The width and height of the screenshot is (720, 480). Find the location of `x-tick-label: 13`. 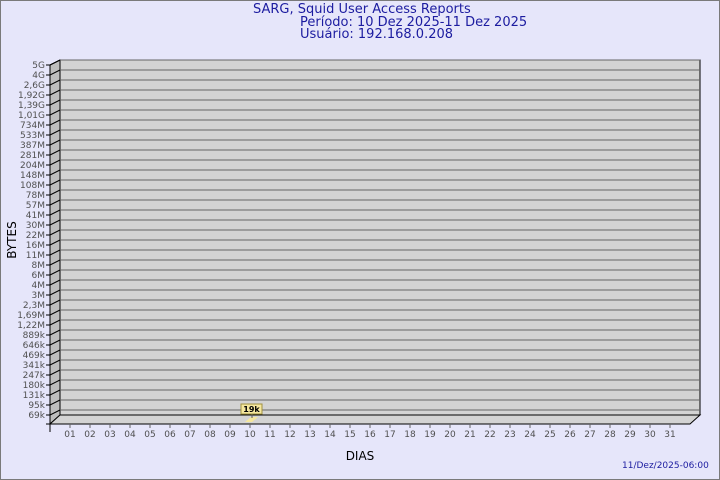

x-tick-label: 13 is located at coordinates (309, 435).